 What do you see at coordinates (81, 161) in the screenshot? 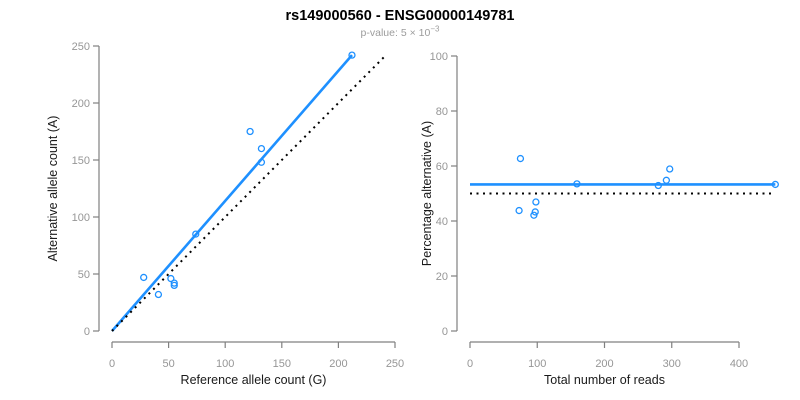
I see `y-tick-label: 150` at bounding box center [81, 161].